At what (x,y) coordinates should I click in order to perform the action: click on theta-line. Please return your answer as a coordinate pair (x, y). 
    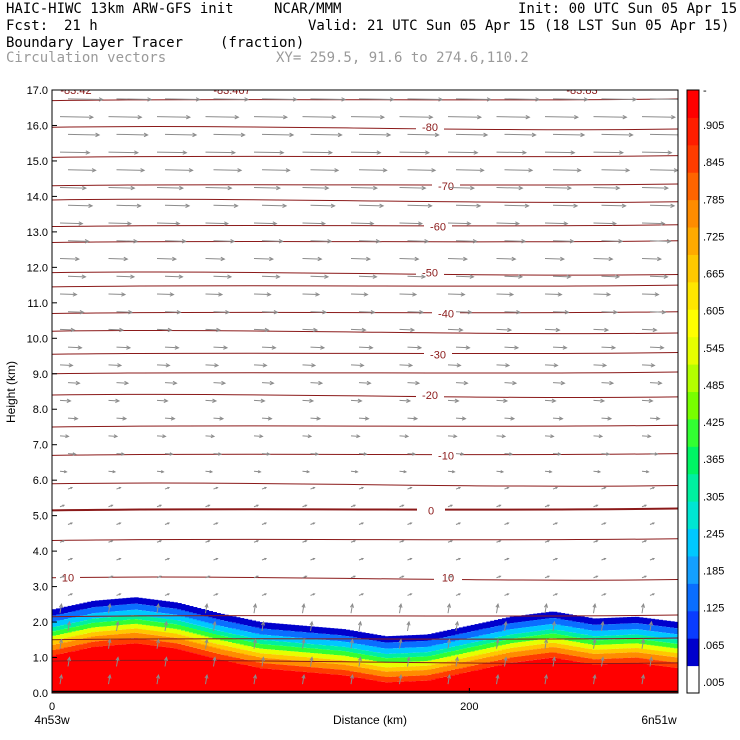
    Looking at the image, I should click on (365, 539).